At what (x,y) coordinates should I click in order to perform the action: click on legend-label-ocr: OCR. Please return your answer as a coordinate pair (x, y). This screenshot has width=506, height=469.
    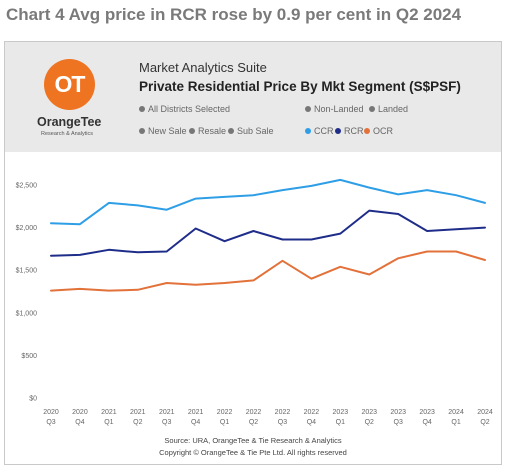
    Looking at the image, I should click on (383, 131).